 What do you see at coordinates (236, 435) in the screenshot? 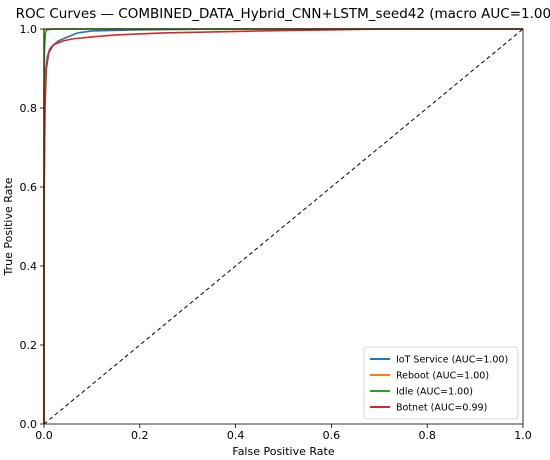
I see `x-tick-label: 0.4` at bounding box center [236, 435].